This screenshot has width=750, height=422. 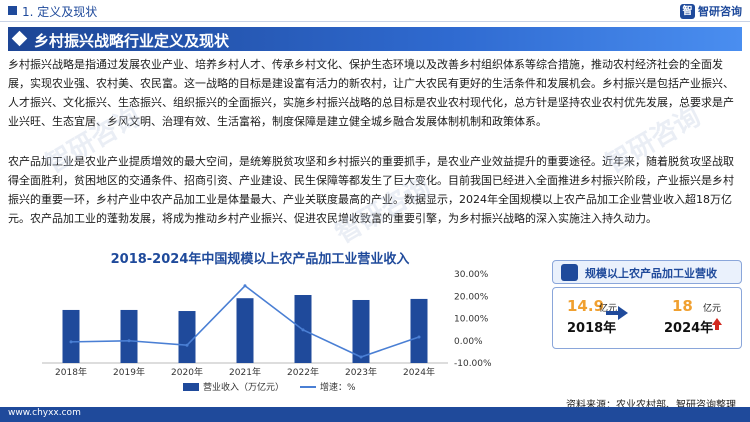 I want to click on footer-url: www.chyxx.com, so click(x=44, y=413).